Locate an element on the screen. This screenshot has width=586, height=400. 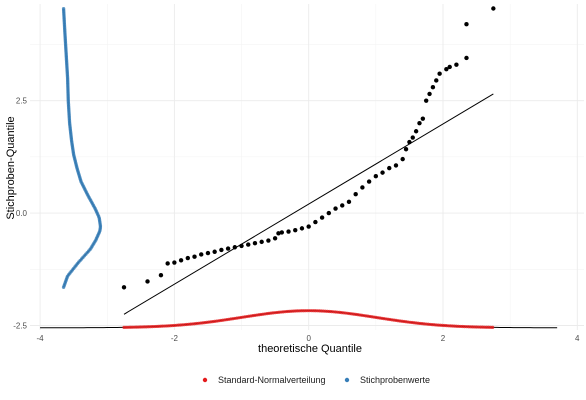
y-axis-title: Stichproben-Quantile is located at coordinates (11, 167).